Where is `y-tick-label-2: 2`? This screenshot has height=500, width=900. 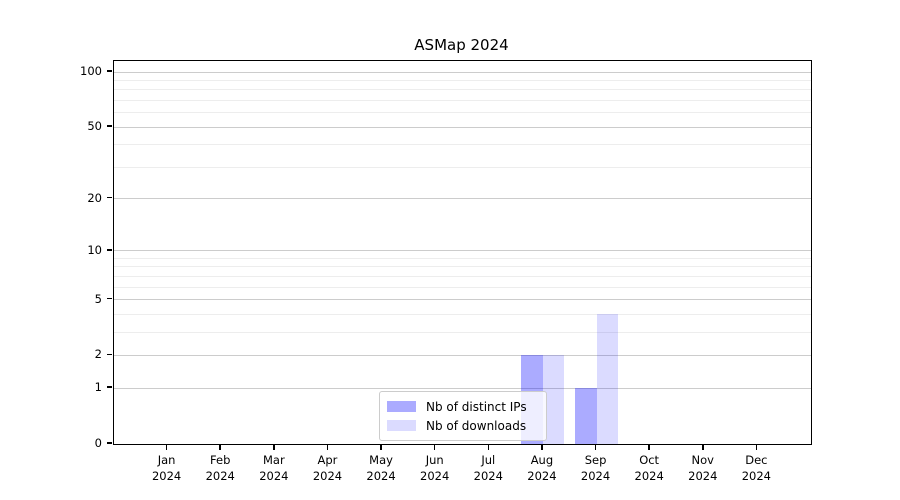
y-tick-label-2: 2 is located at coordinates (98, 354).